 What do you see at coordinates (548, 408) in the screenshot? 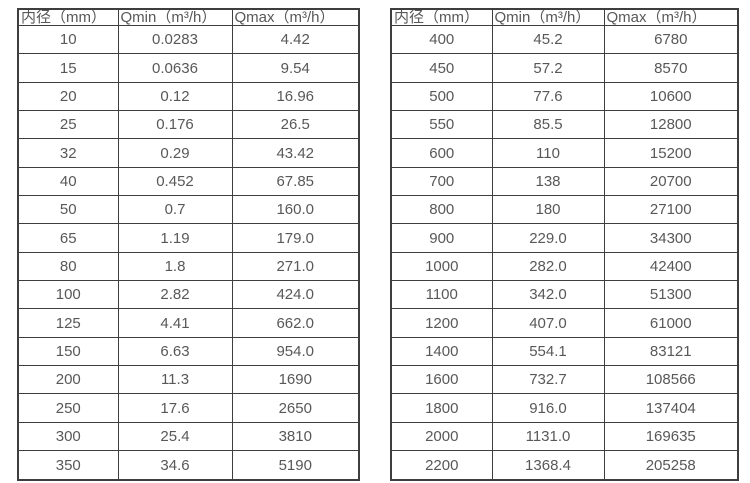
I see `table-cell: 916.0` at bounding box center [548, 408].